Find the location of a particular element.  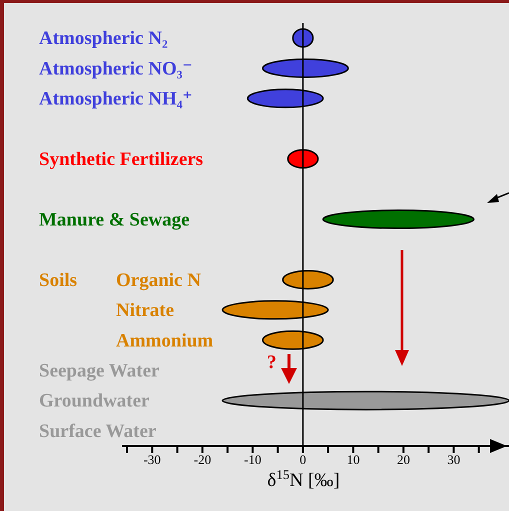

y-tick-label: Surface Water is located at coordinates (98, 431).